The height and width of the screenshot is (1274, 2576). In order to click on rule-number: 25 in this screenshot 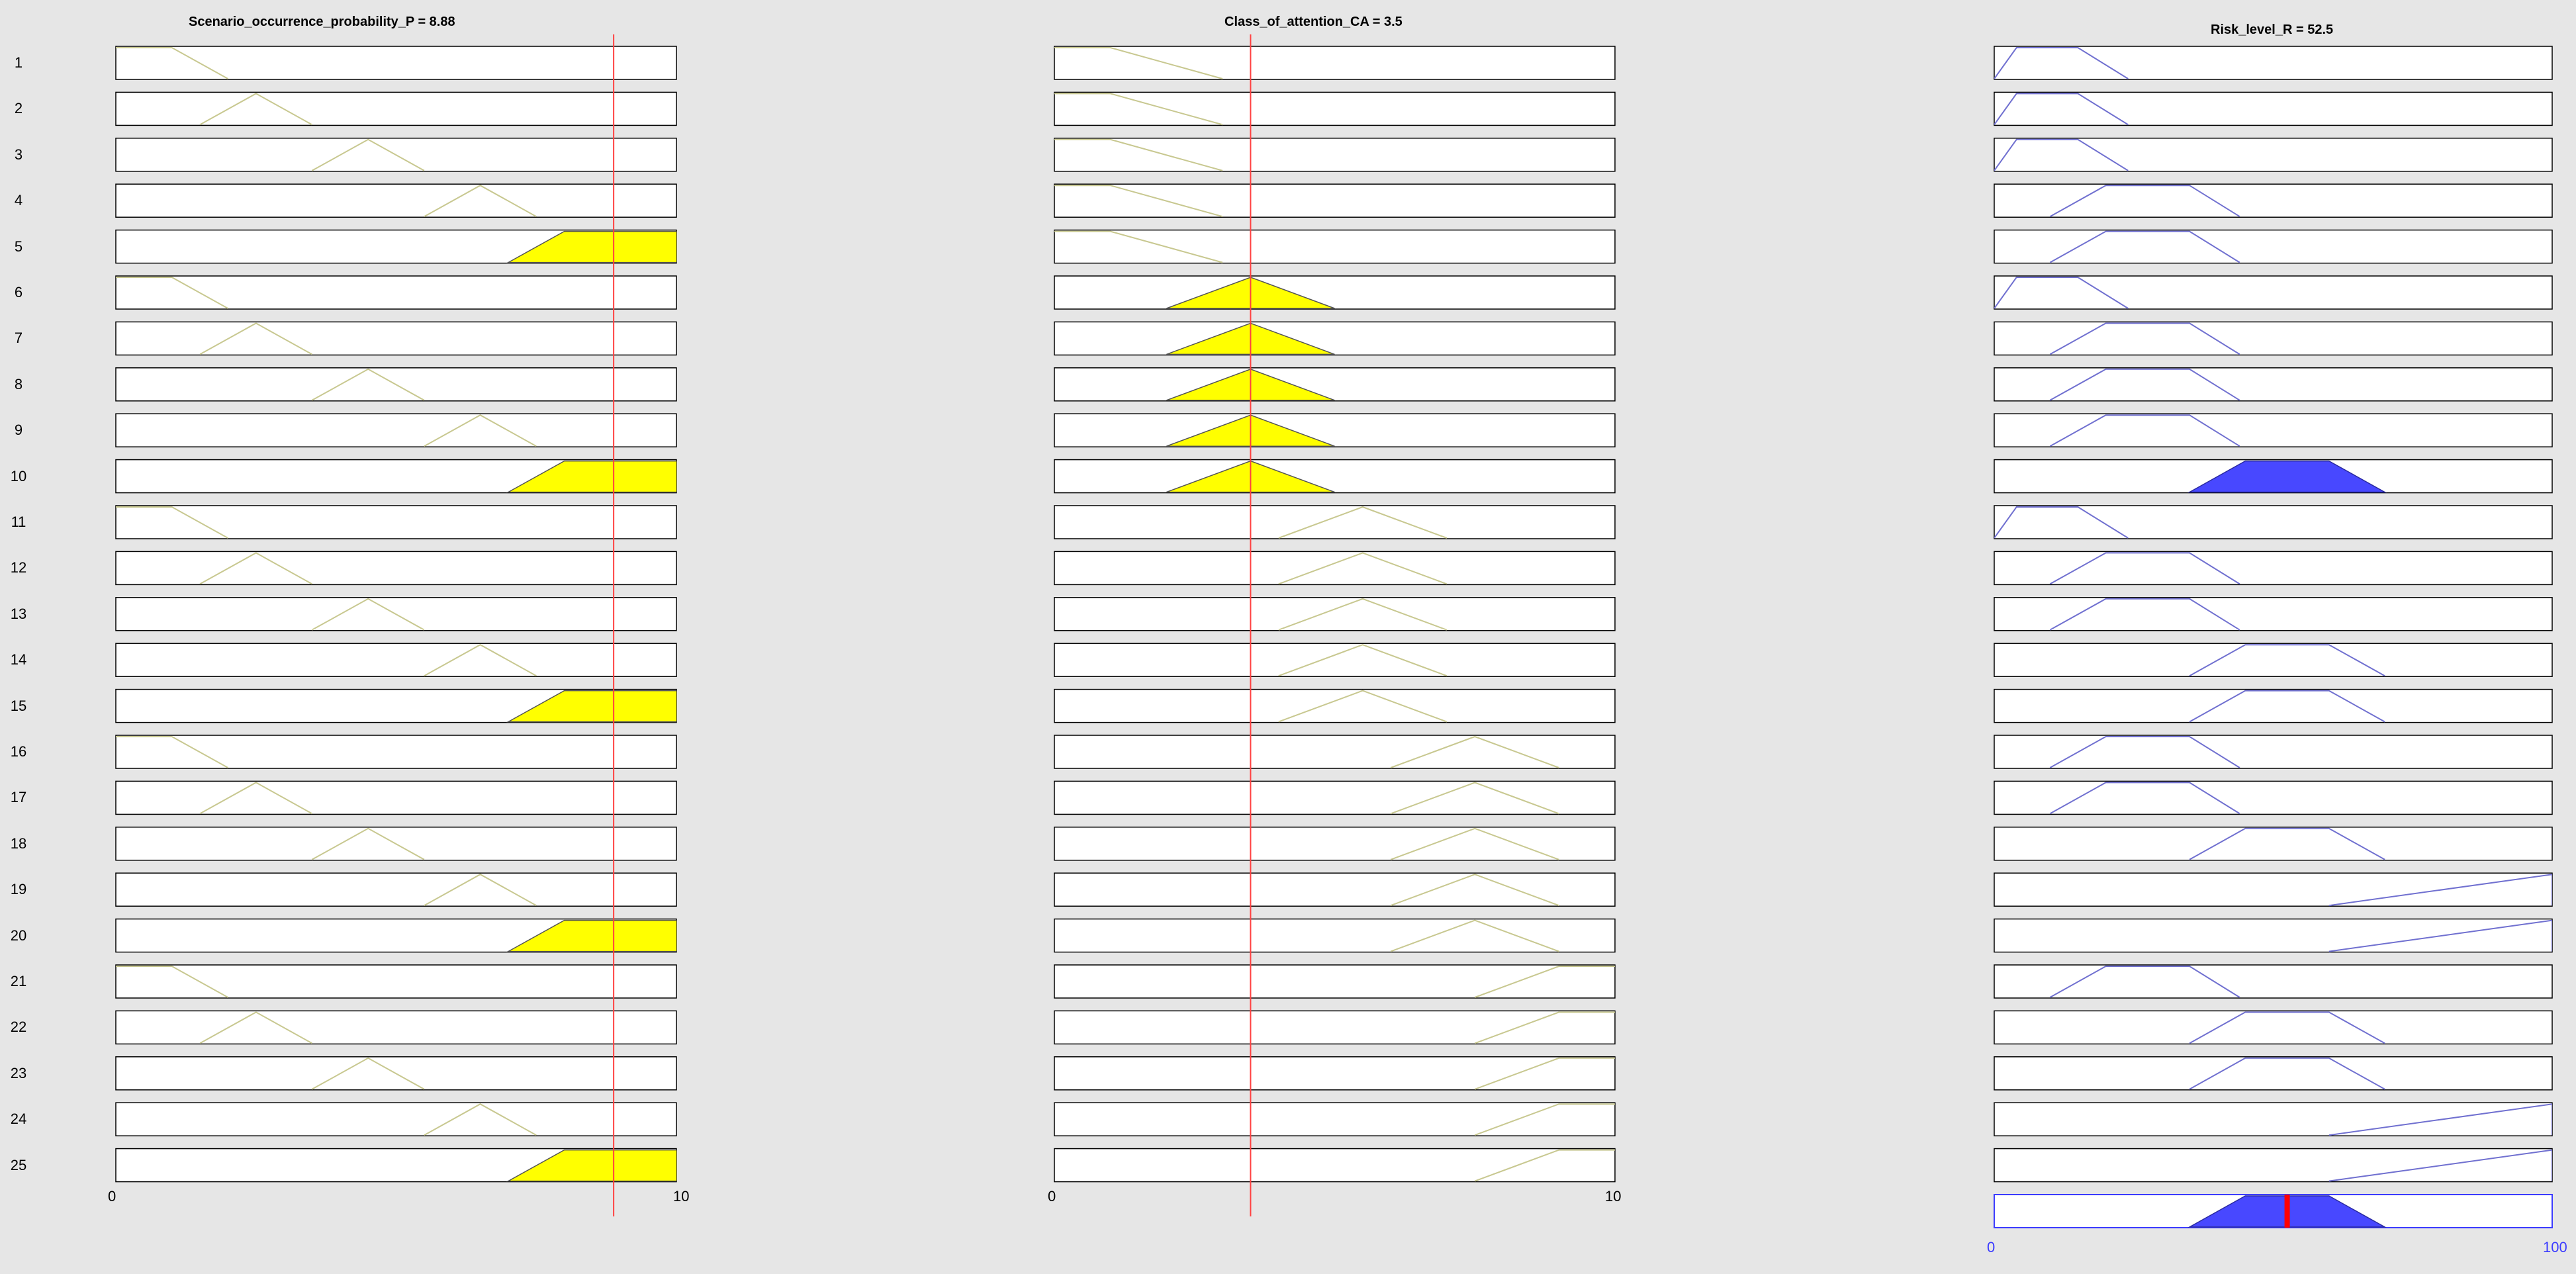, I will do `click(18, 1164)`.